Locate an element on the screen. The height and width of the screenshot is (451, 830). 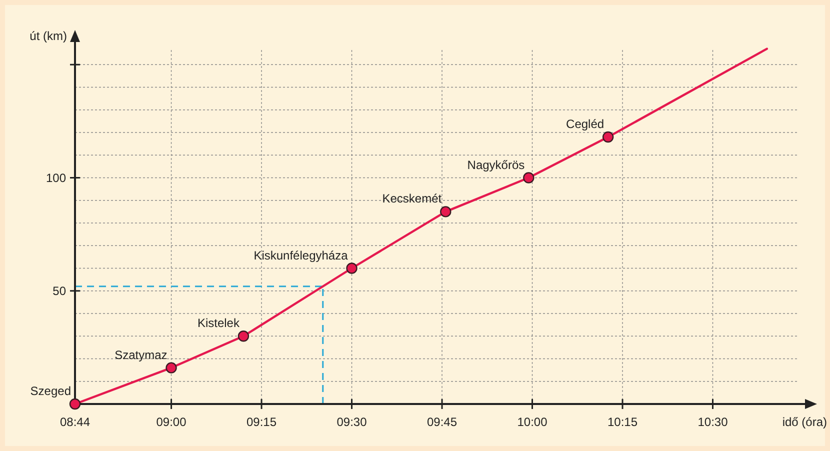
annotation: Kiskunfélegyháza is located at coordinates (301, 255).